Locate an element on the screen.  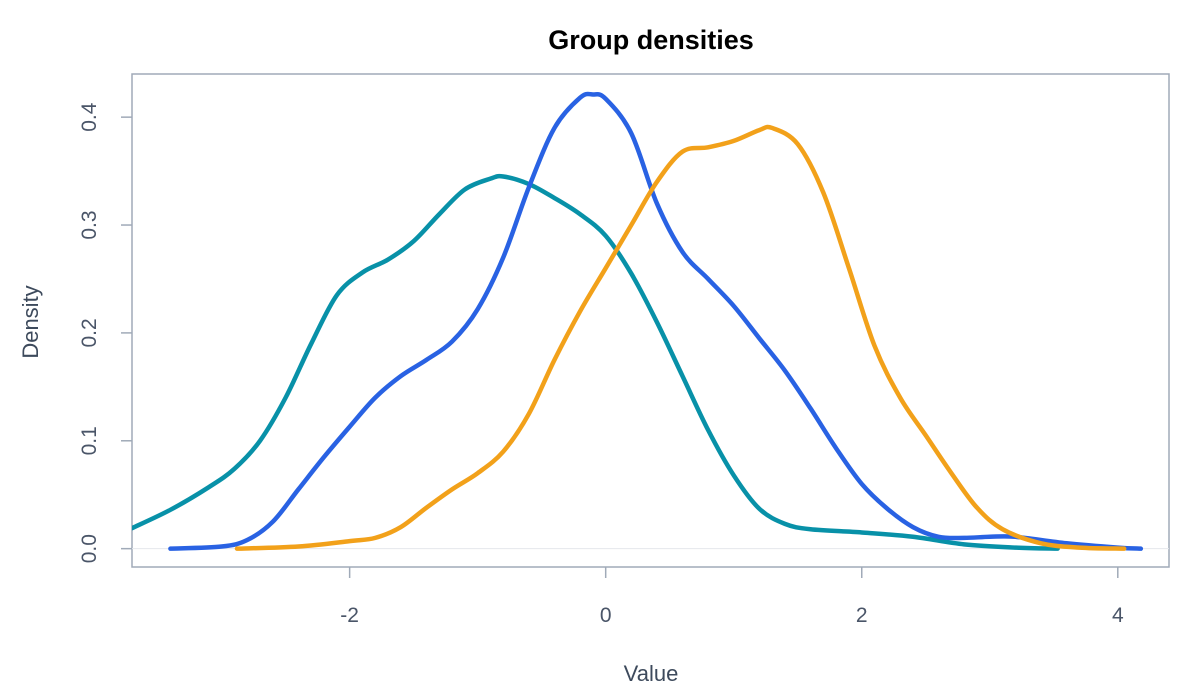
y-tick-label: 0.1 is located at coordinates (89, 440).